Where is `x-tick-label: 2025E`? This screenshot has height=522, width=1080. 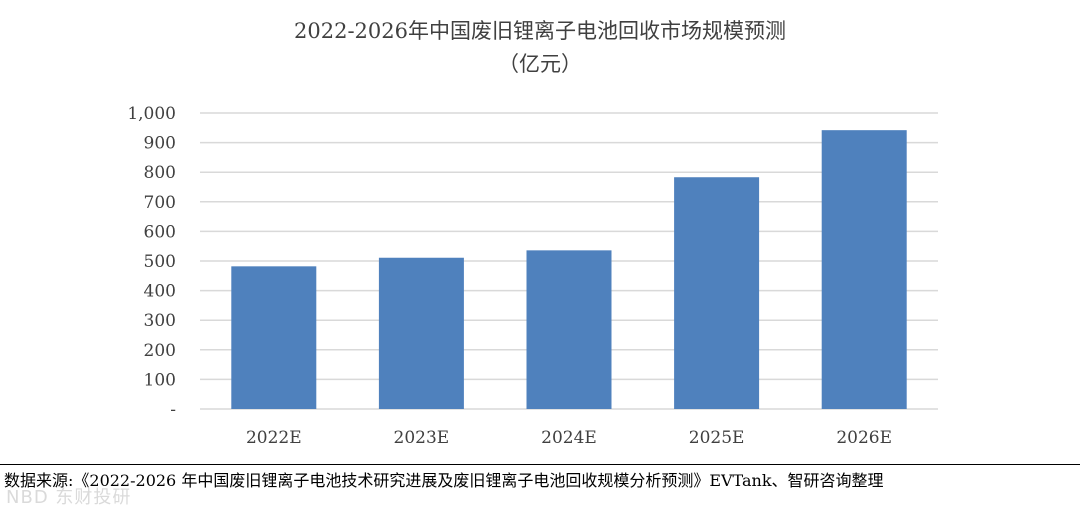
x-tick-label: 2025E is located at coordinates (717, 438).